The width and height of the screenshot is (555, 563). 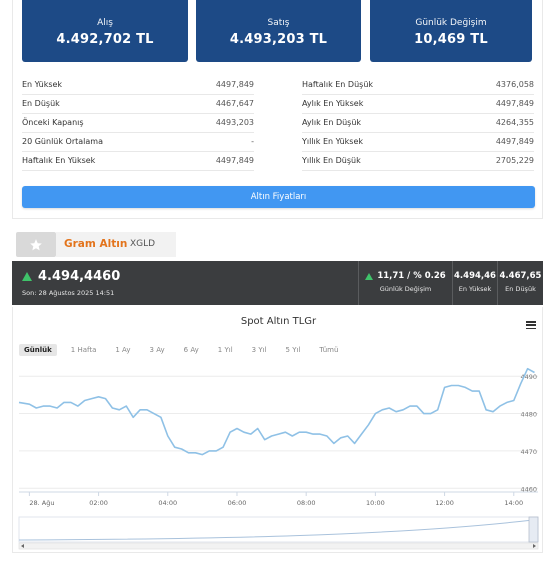 I want to click on daily-change-quote-label: Günlük Değişim, so click(x=405, y=289).